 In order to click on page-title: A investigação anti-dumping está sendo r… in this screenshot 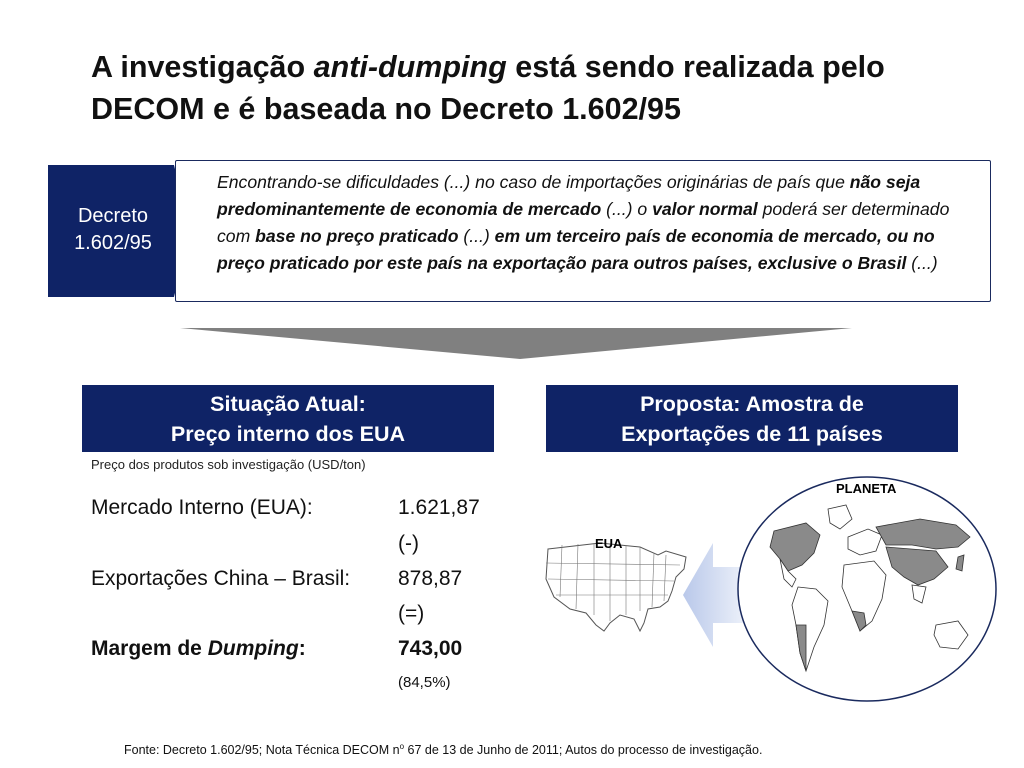, I will do `click(488, 88)`.